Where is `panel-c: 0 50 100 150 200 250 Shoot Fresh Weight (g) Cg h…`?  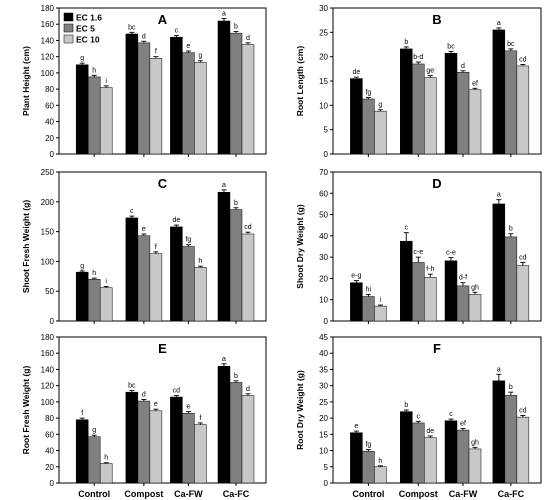 panel-c: 0 50 100 150 200 250 Shoot Fresh Weight (g) Cg h… is located at coordinates (144, 247).